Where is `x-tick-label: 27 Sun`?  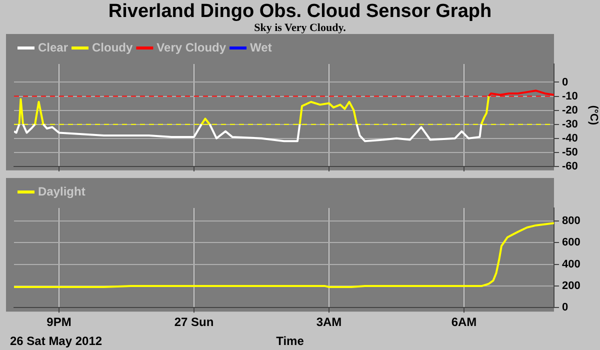 x-tick-label: 27 Sun is located at coordinates (194, 322).